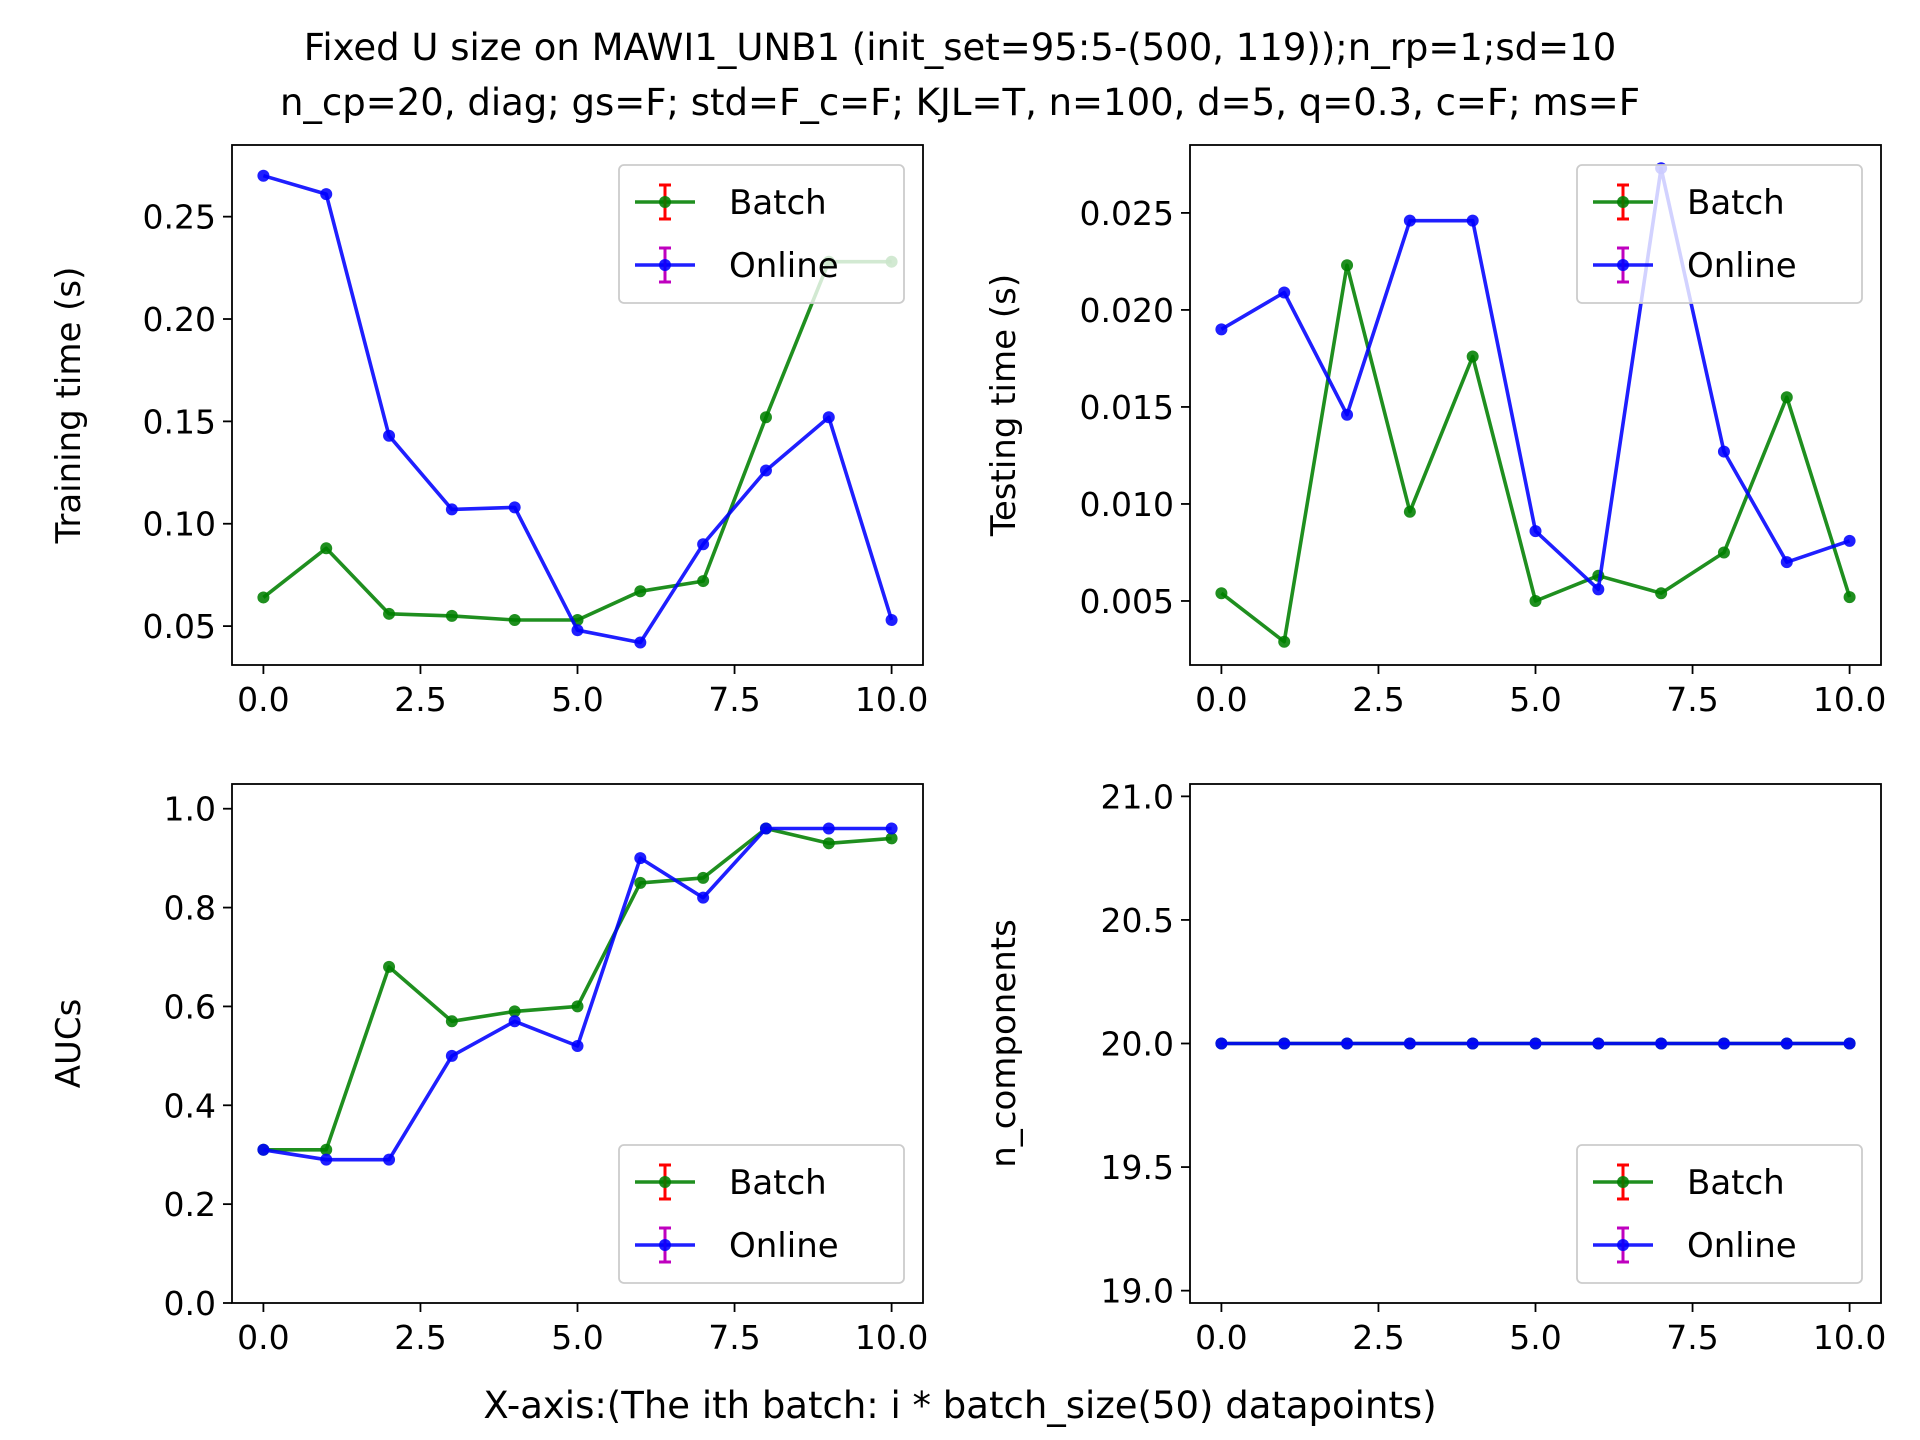 This screenshot has height=1440, width=1920. Describe the element at coordinates (1137, 1167) in the screenshot. I see `y-tick-label: 19.5` at that location.